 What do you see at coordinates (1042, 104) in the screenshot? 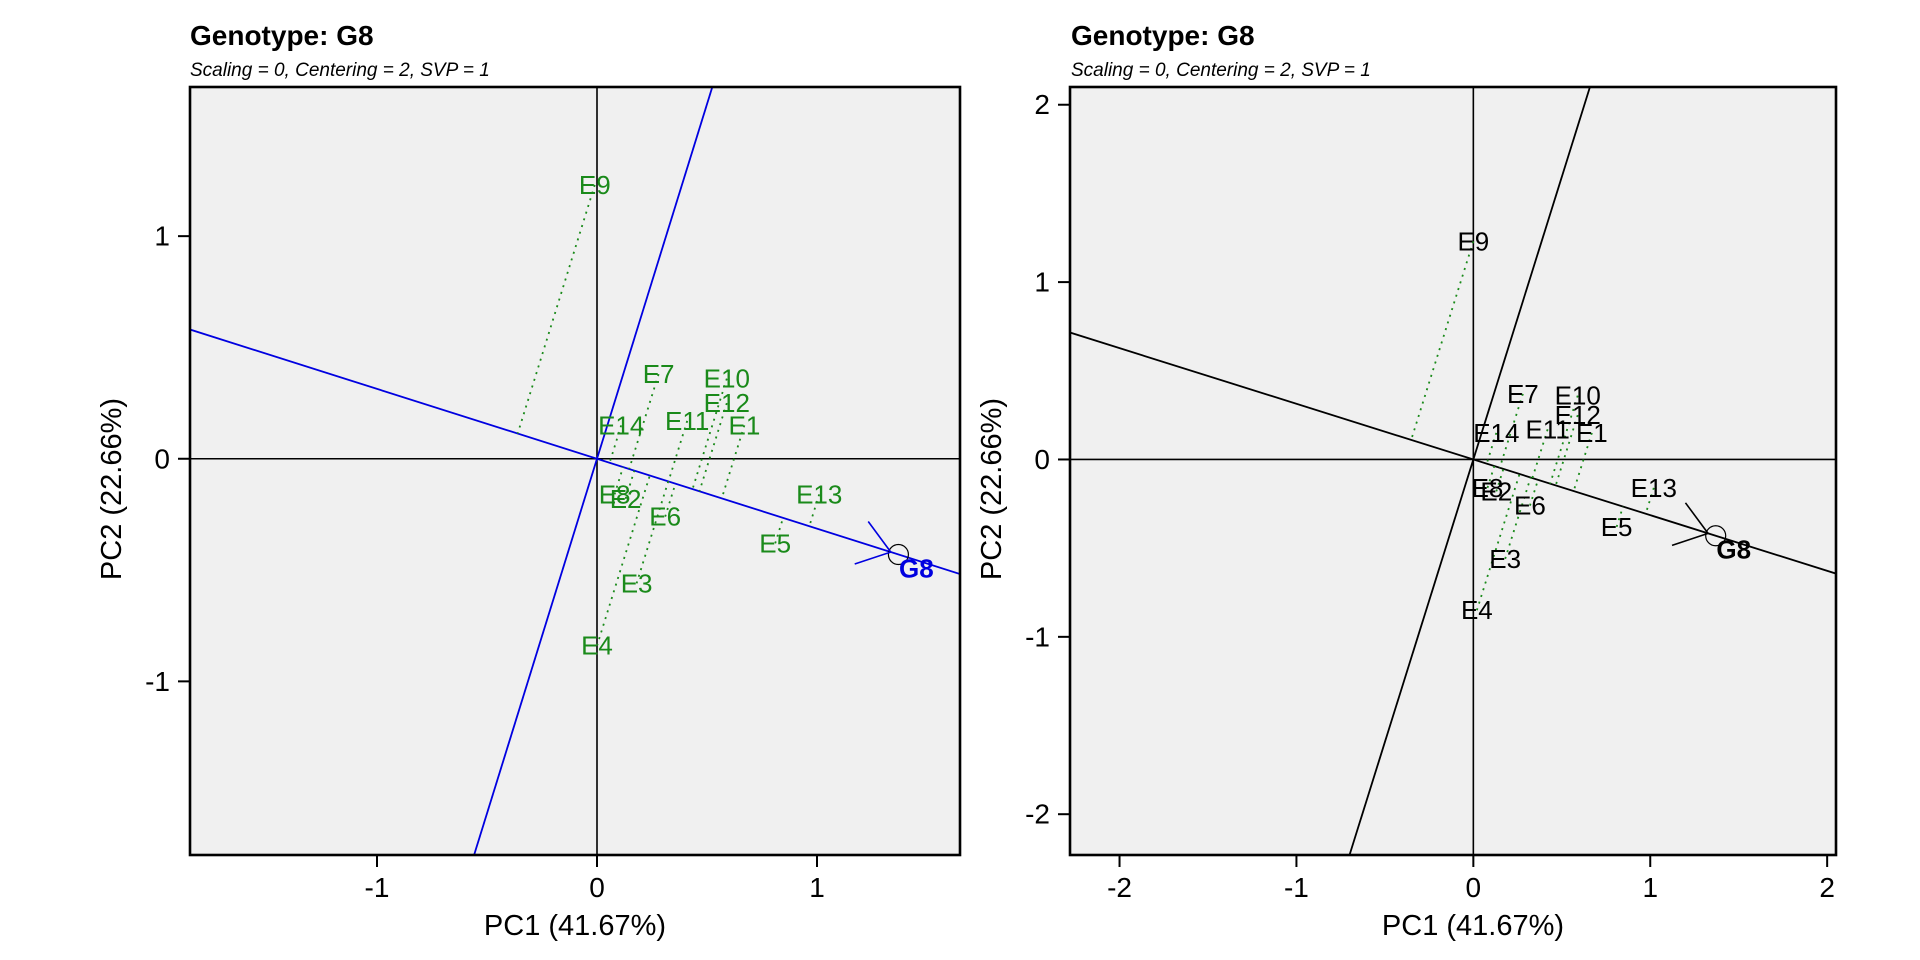
I see `y-tick-label: 2` at bounding box center [1042, 104].